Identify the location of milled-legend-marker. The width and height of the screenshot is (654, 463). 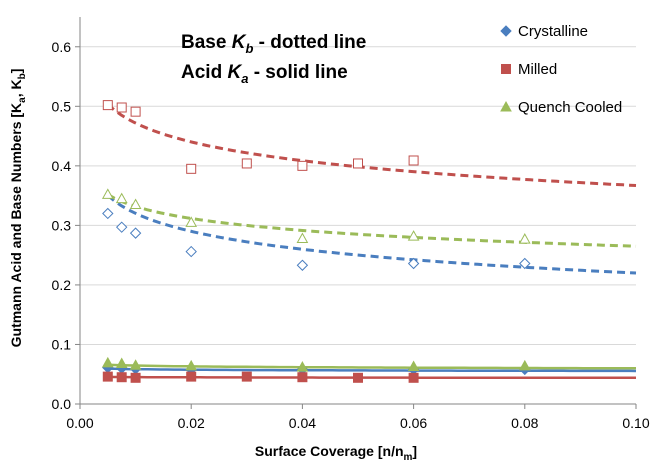
(506, 69).